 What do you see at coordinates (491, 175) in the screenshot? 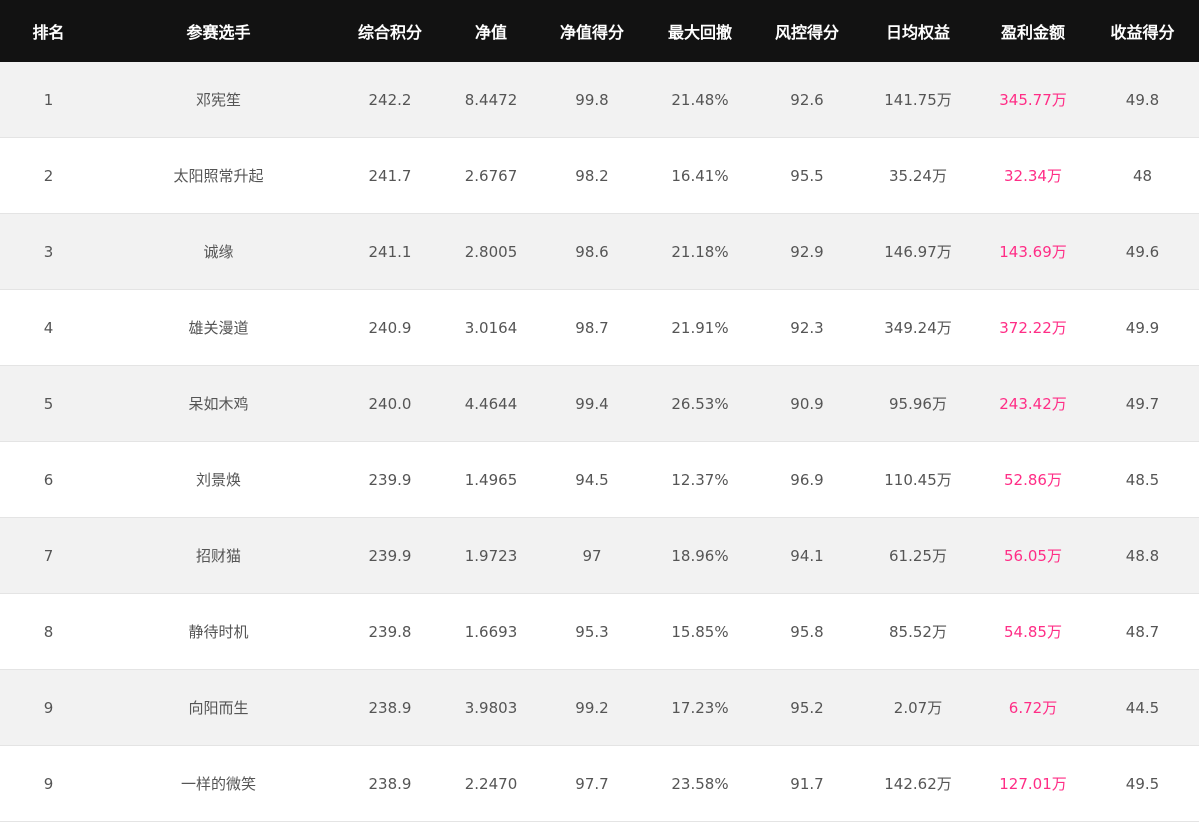
I see `cell-net-value: 2.6767` at bounding box center [491, 175].